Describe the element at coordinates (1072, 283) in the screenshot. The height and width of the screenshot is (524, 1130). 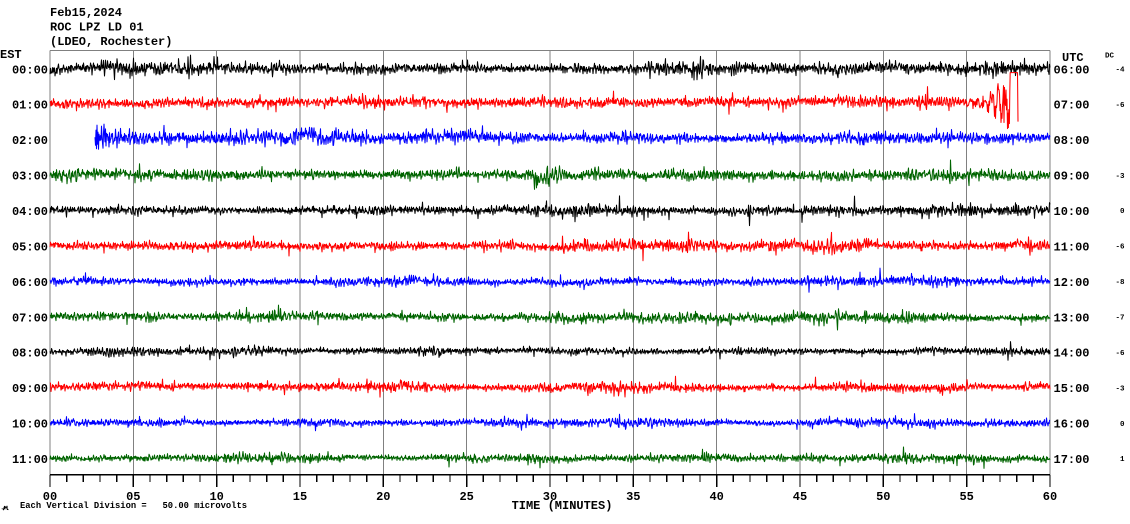
I see `svg-text: 12:00` at that location.